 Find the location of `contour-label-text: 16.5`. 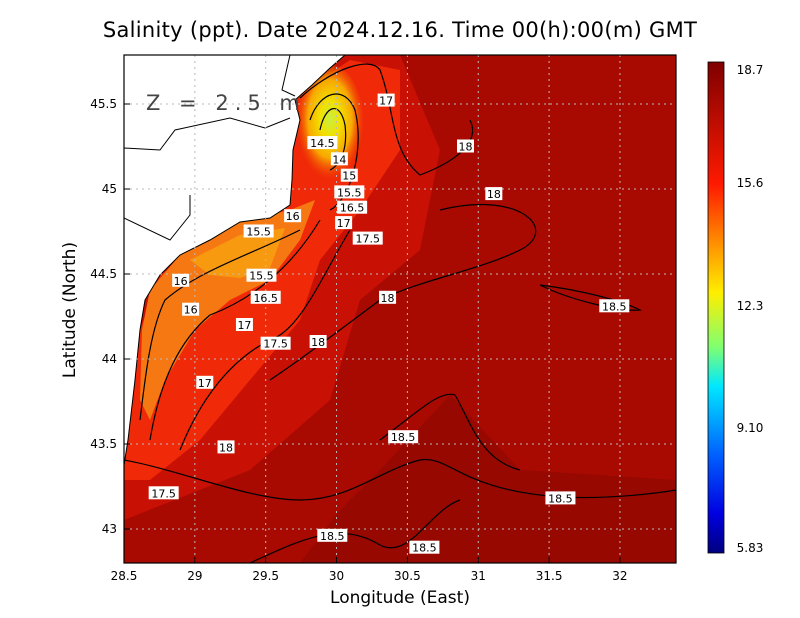

contour-label-text: 16.5 is located at coordinates (352, 208).